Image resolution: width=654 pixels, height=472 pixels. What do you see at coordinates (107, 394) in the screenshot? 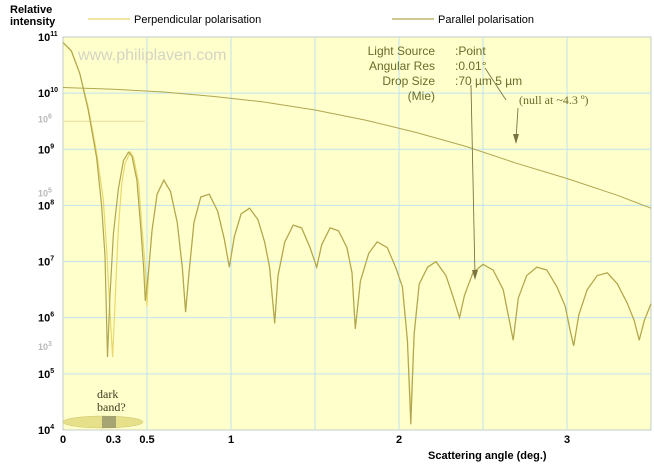
I see `dark-band-label-line1: dark` at bounding box center [107, 394].